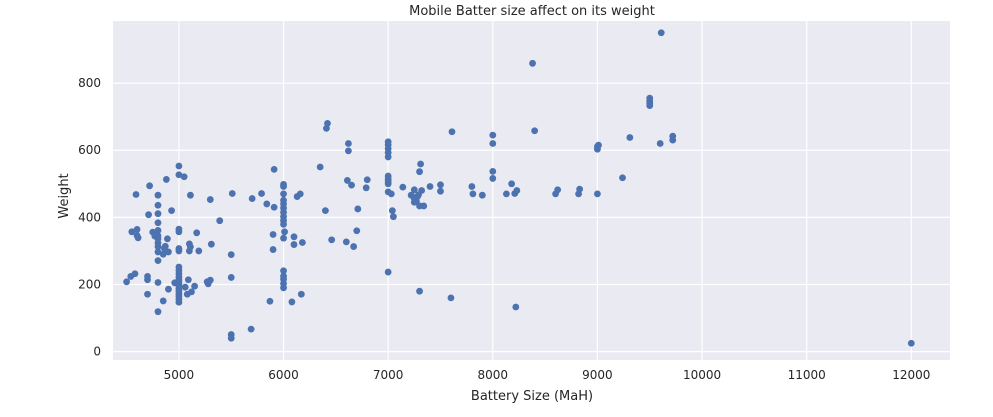  I want to click on x-tick-labels: 5000 6000 7000 8000 9000 10000 11000 12000, so click(547, 375).